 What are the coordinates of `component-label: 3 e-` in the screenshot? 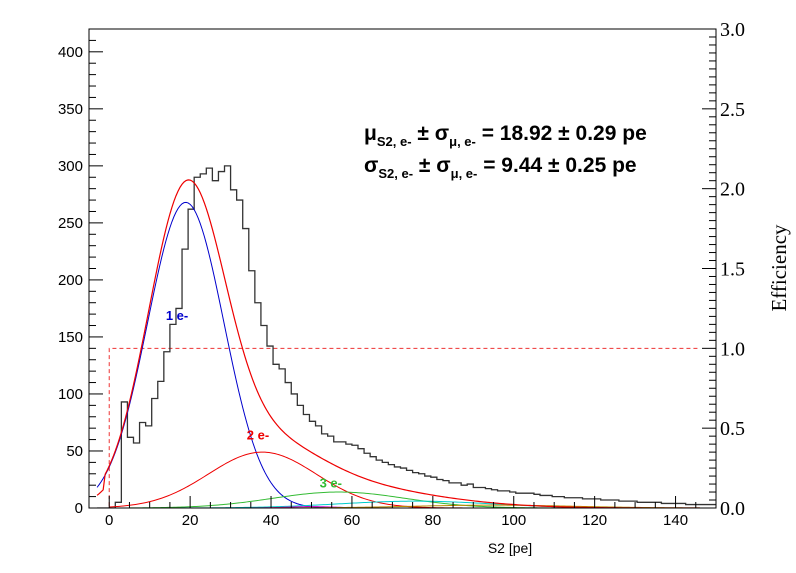 It's located at (331, 482).